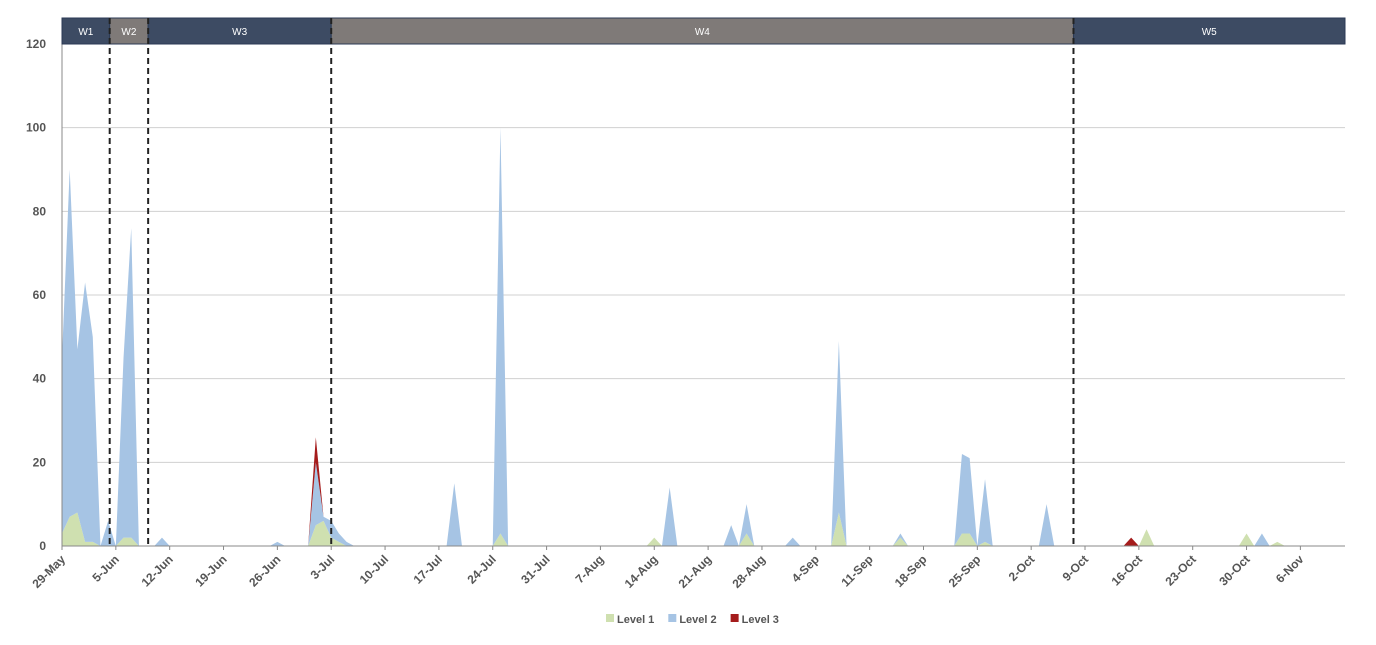  I want to click on x-tick-label: 18-Sep, so click(911, 571).